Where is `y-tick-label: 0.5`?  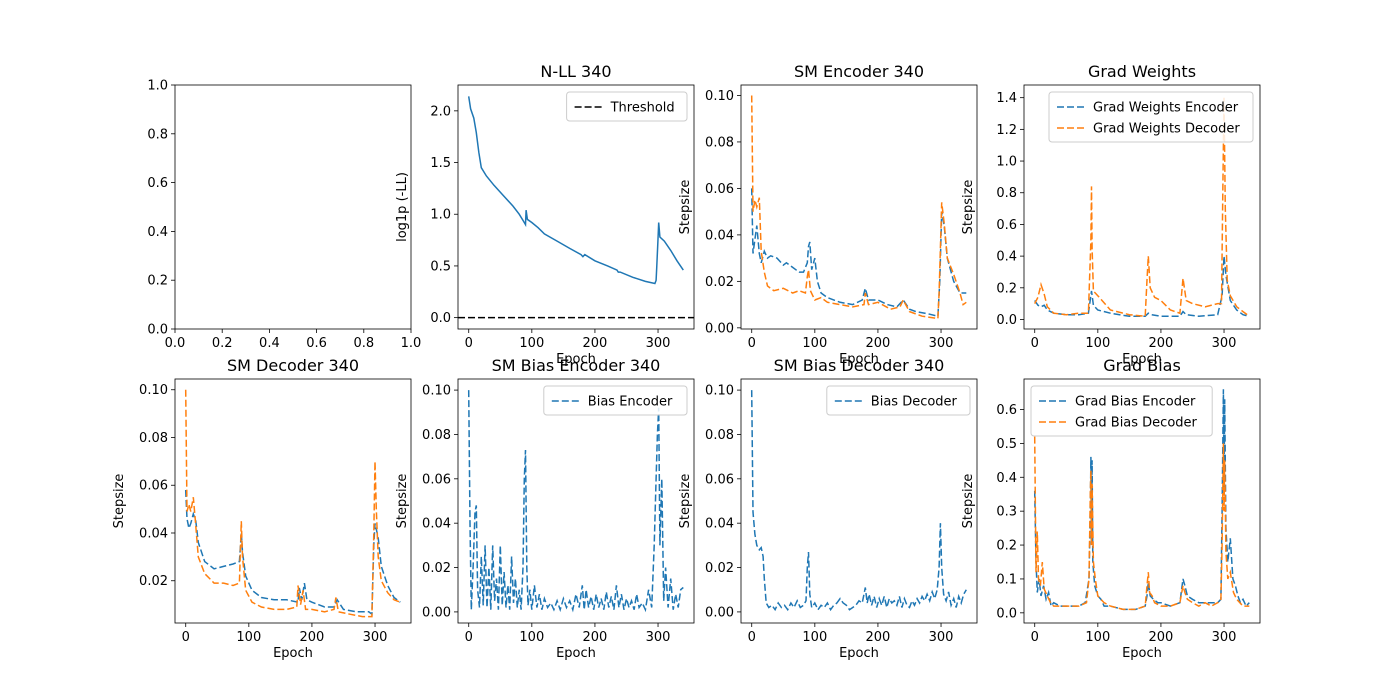 y-tick-label: 0.5 is located at coordinates (440, 266).